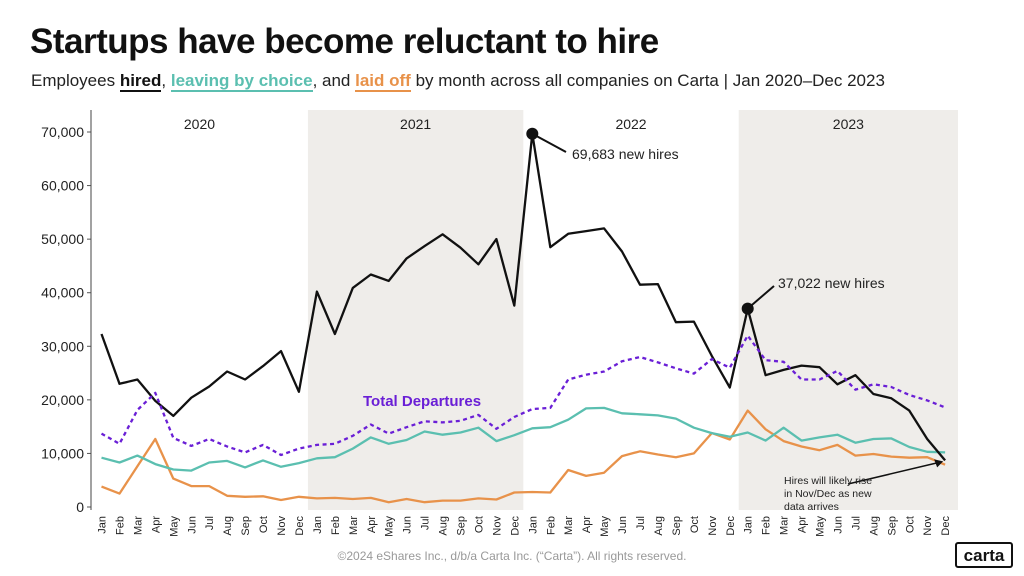 The image size is (1024, 576). What do you see at coordinates (523, 439) in the screenshot?
I see `series-line-leaving-by-choice` at bounding box center [523, 439].